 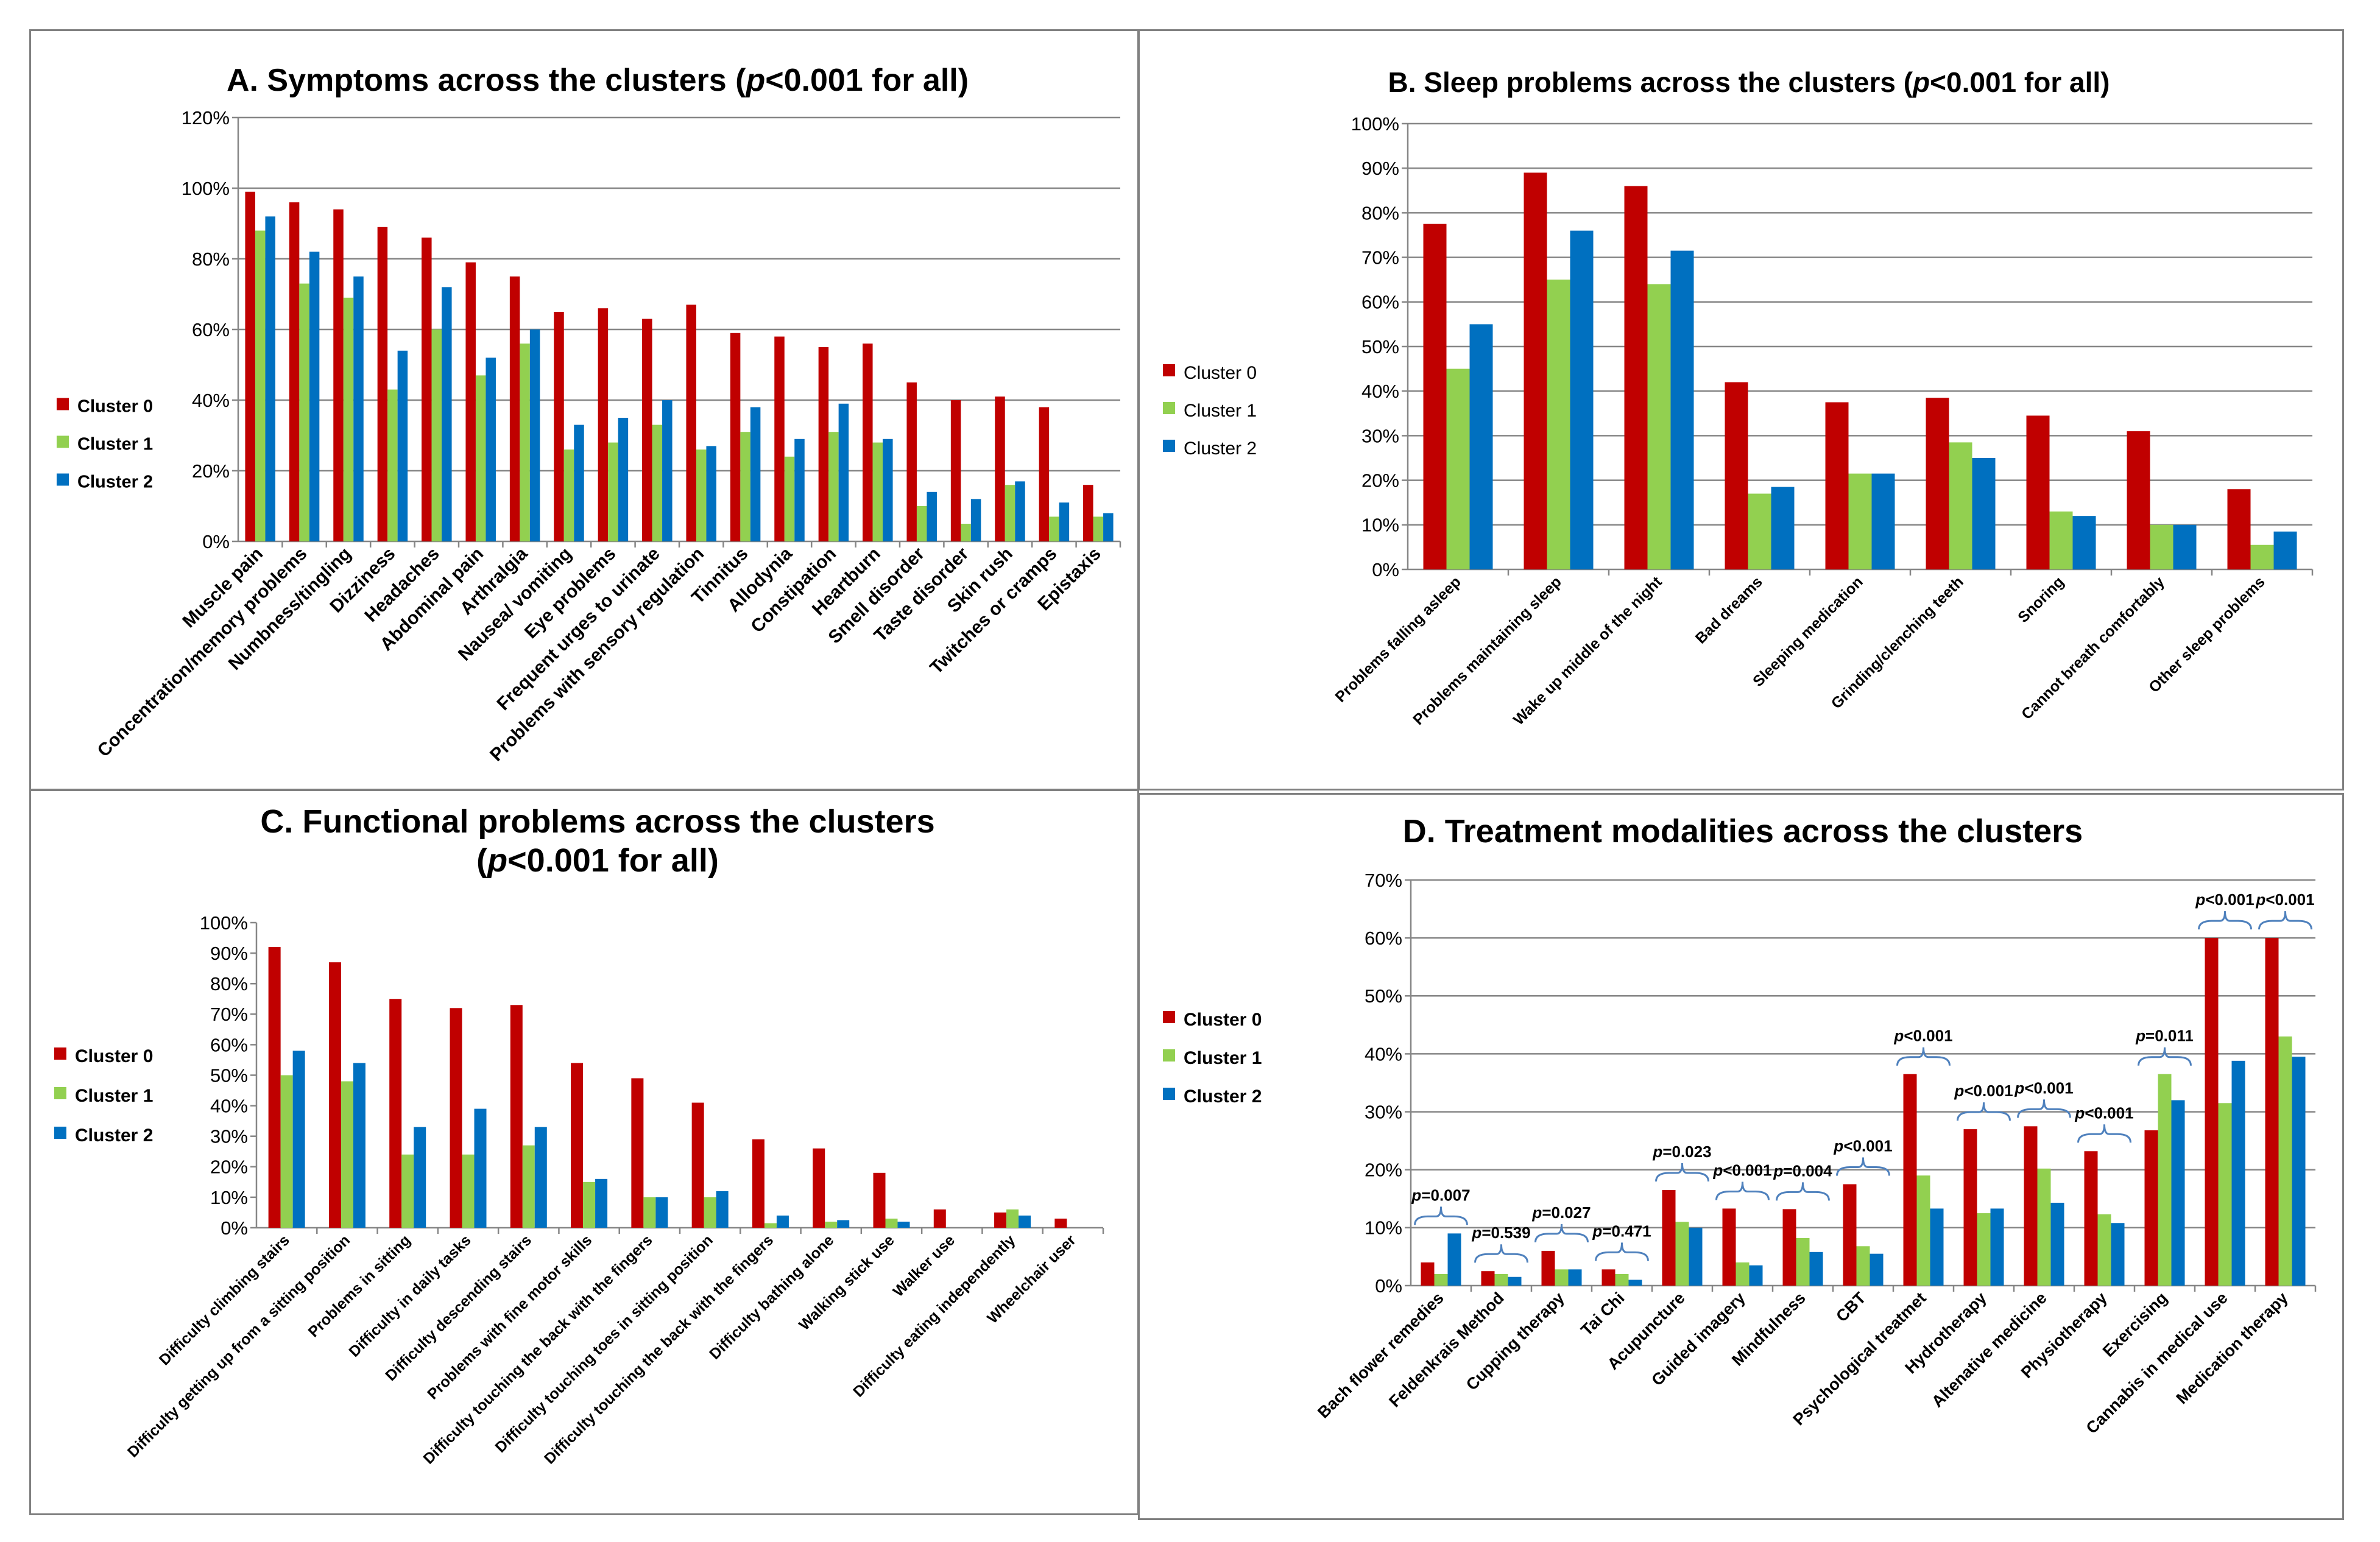 What do you see at coordinates (1220, 411) in the screenshot?
I see `legend-label: Cluster 1` at bounding box center [1220, 411].